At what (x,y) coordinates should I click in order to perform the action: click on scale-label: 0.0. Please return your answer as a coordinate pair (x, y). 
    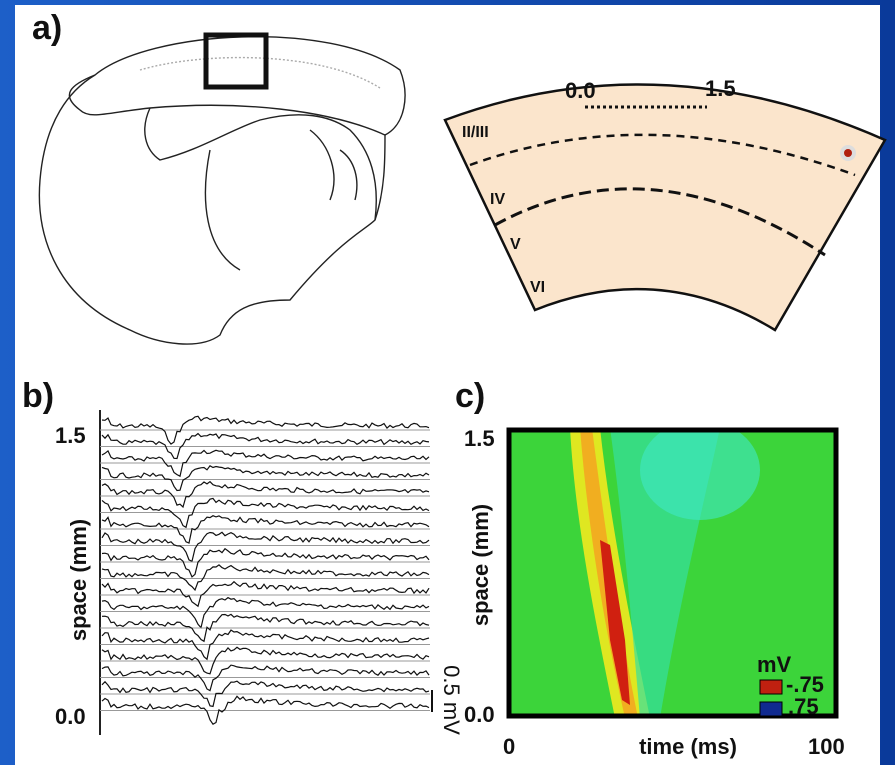
    Looking at the image, I should click on (580, 90).